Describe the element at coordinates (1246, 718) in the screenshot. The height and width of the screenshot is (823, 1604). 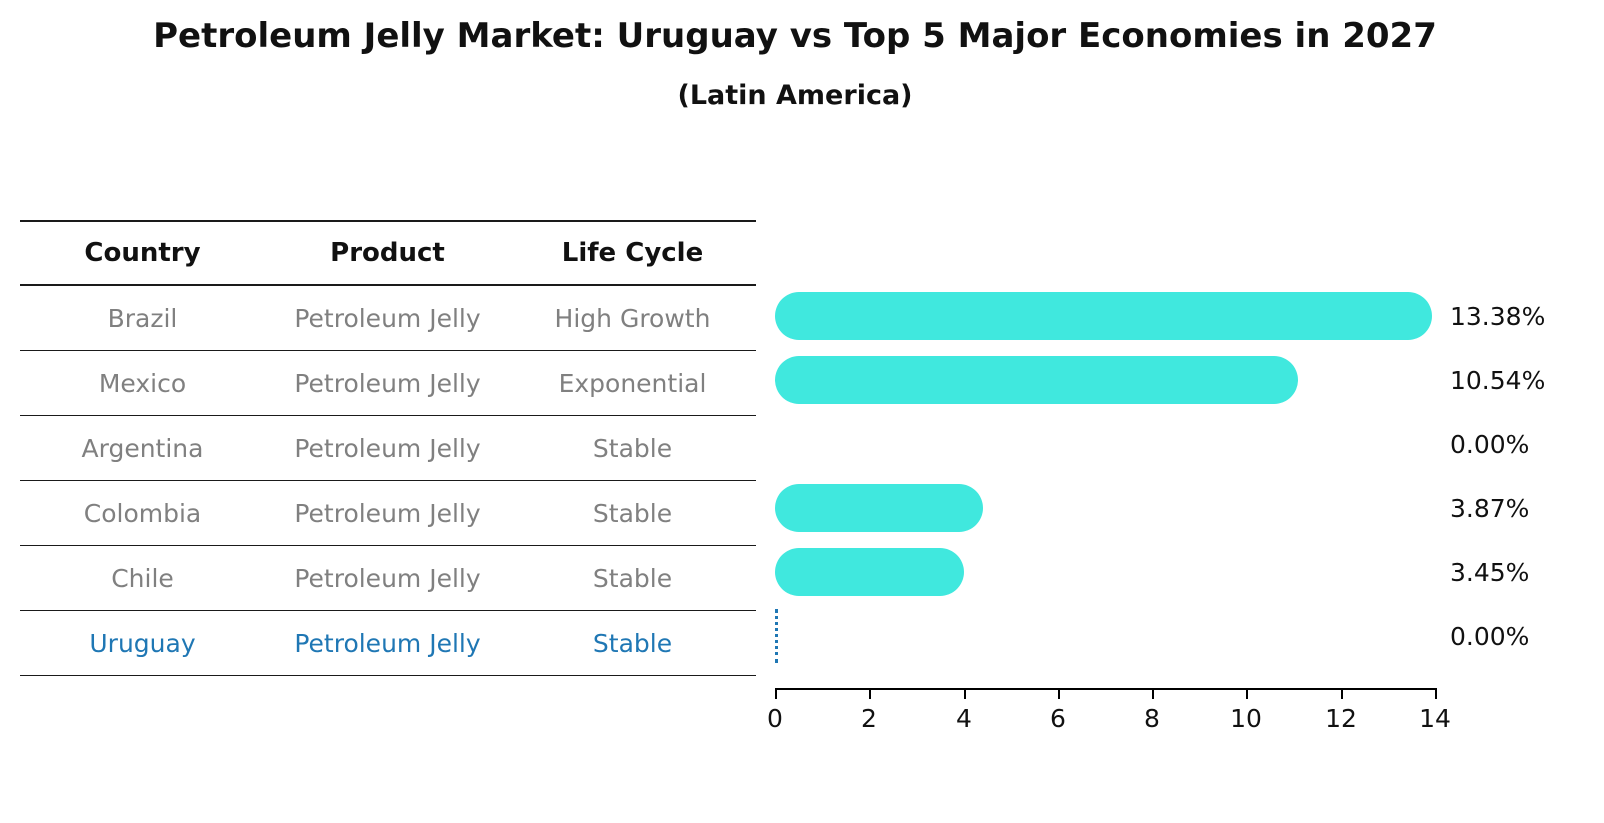
I see `x-axis-tick-label: 10` at that location.